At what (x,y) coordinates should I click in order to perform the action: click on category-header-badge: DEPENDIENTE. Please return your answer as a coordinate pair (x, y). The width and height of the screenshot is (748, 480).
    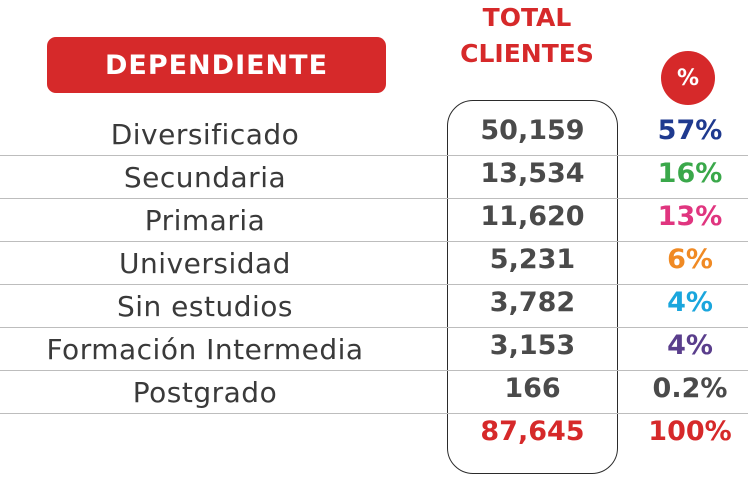
    Looking at the image, I should click on (216, 65).